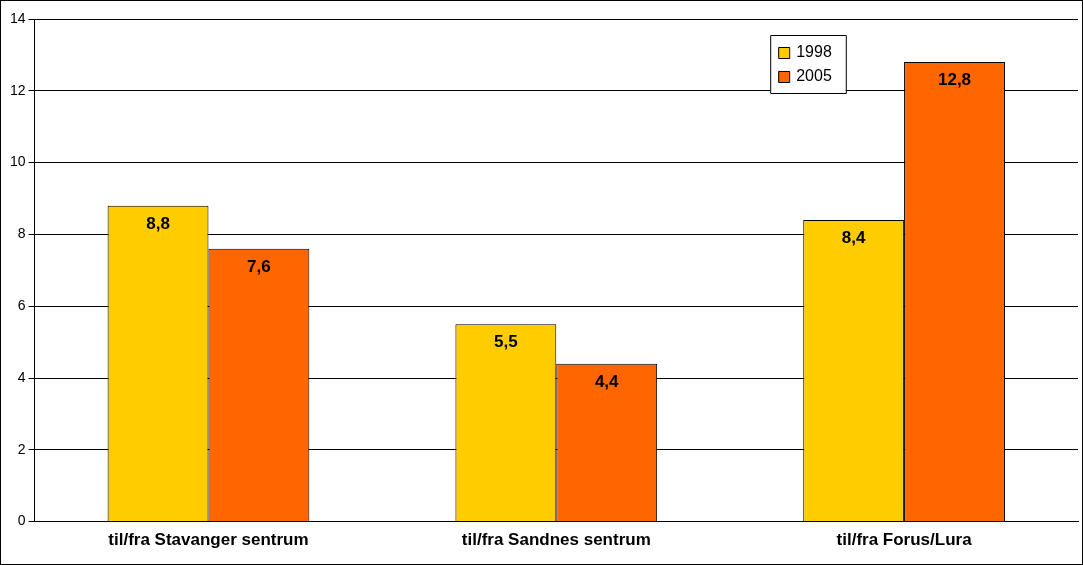 The image size is (1083, 565). Describe the element at coordinates (21, 305) in the screenshot. I see `y-tick-label: 6` at that location.